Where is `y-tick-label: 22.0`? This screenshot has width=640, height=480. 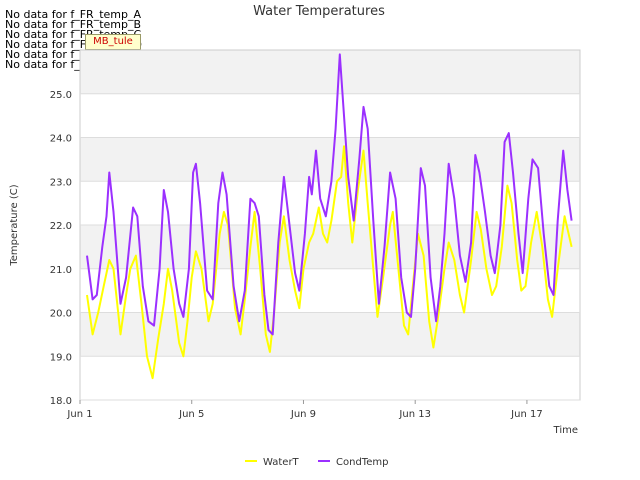 y-tick-label: 22.0 is located at coordinates (61, 226).